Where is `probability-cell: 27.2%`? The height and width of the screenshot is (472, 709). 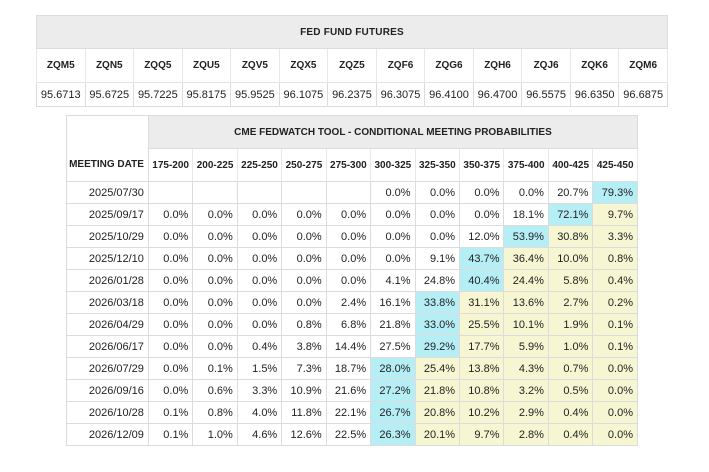 probability-cell: 27.2% is located at coordinates (393, 390).